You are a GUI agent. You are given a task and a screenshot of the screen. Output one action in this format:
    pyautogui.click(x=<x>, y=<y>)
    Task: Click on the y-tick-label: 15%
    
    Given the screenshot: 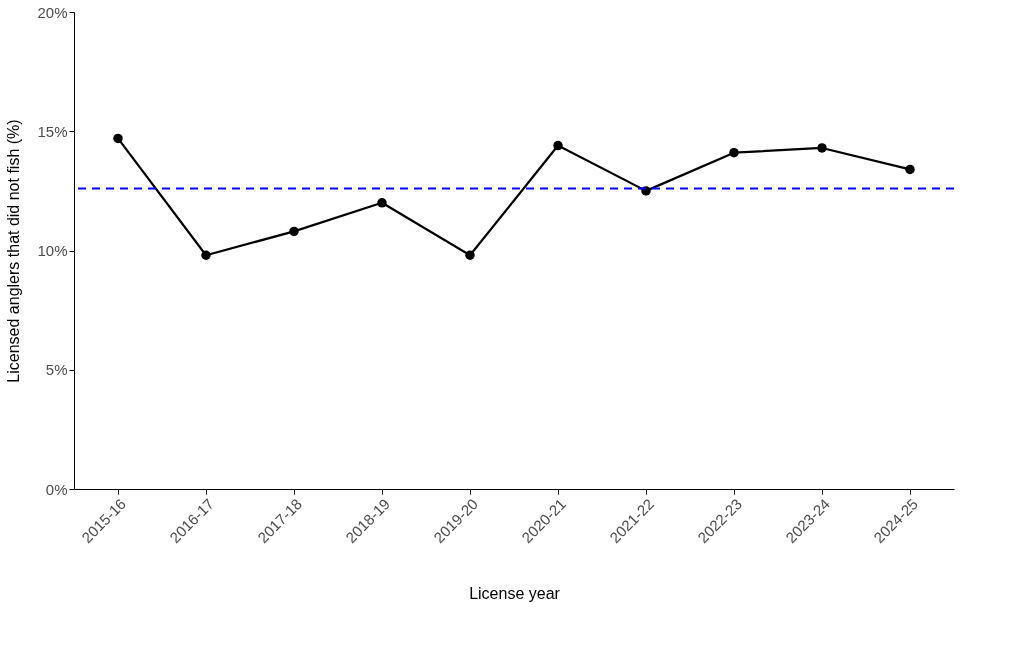 What is the action you would take?
    pyautogui.click(x=52, y=131)
    